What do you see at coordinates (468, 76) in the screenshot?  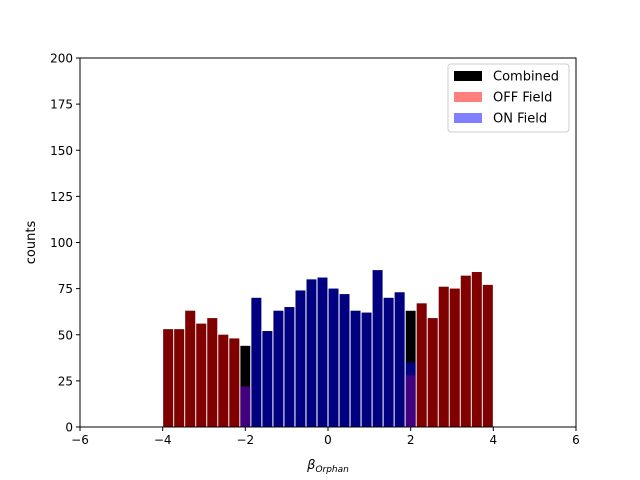 I see `legend-swatch-combined` at bounding box center [468, 76].